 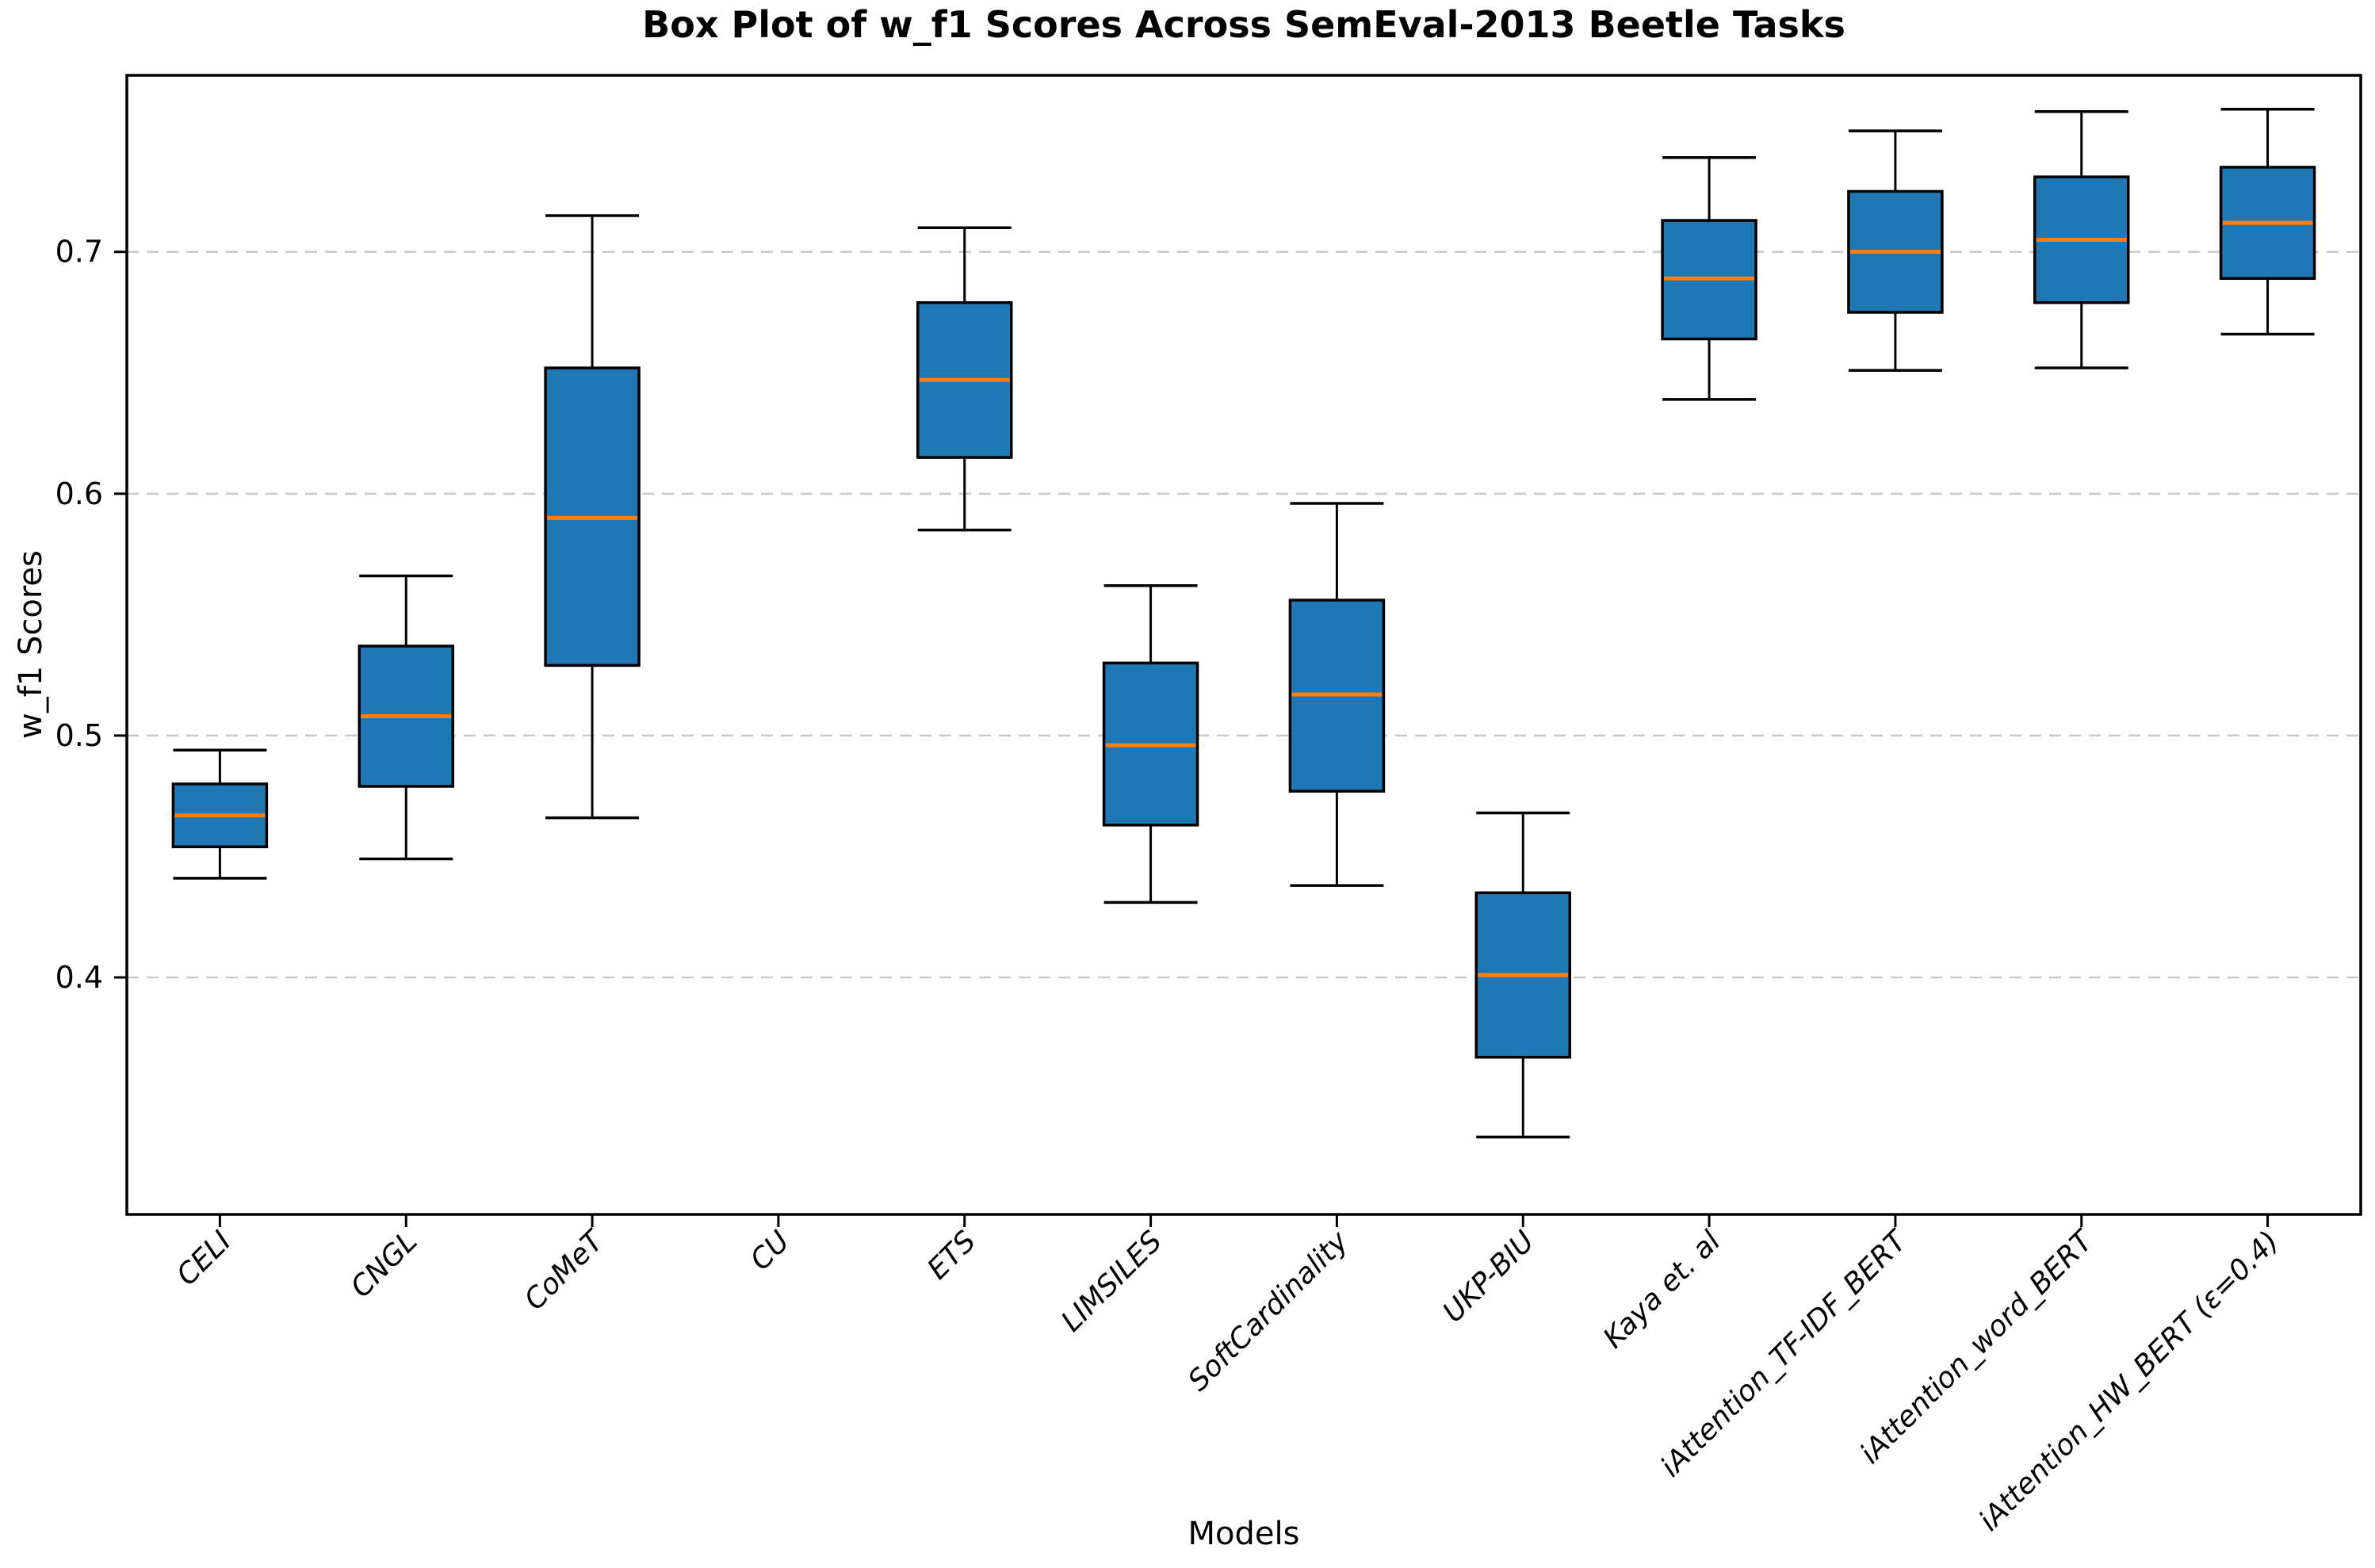 I want to click on y-axis-label: w_f1 Scores, so click(x=31, y=645).